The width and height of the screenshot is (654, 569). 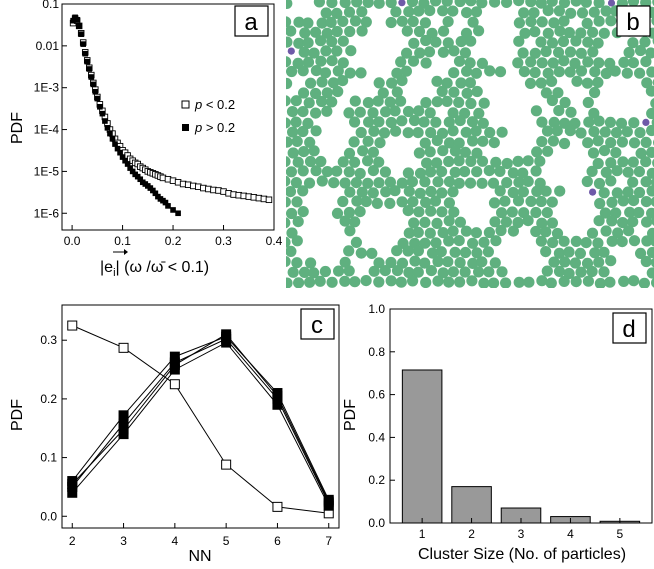 What do you see at coordinates (50, 110) in the screenshot?
I see `panel-a-y-ticks: 0.1 0.01 1E-3 1E-4 1E-5 1E-6` at bounding box center [50, 110].